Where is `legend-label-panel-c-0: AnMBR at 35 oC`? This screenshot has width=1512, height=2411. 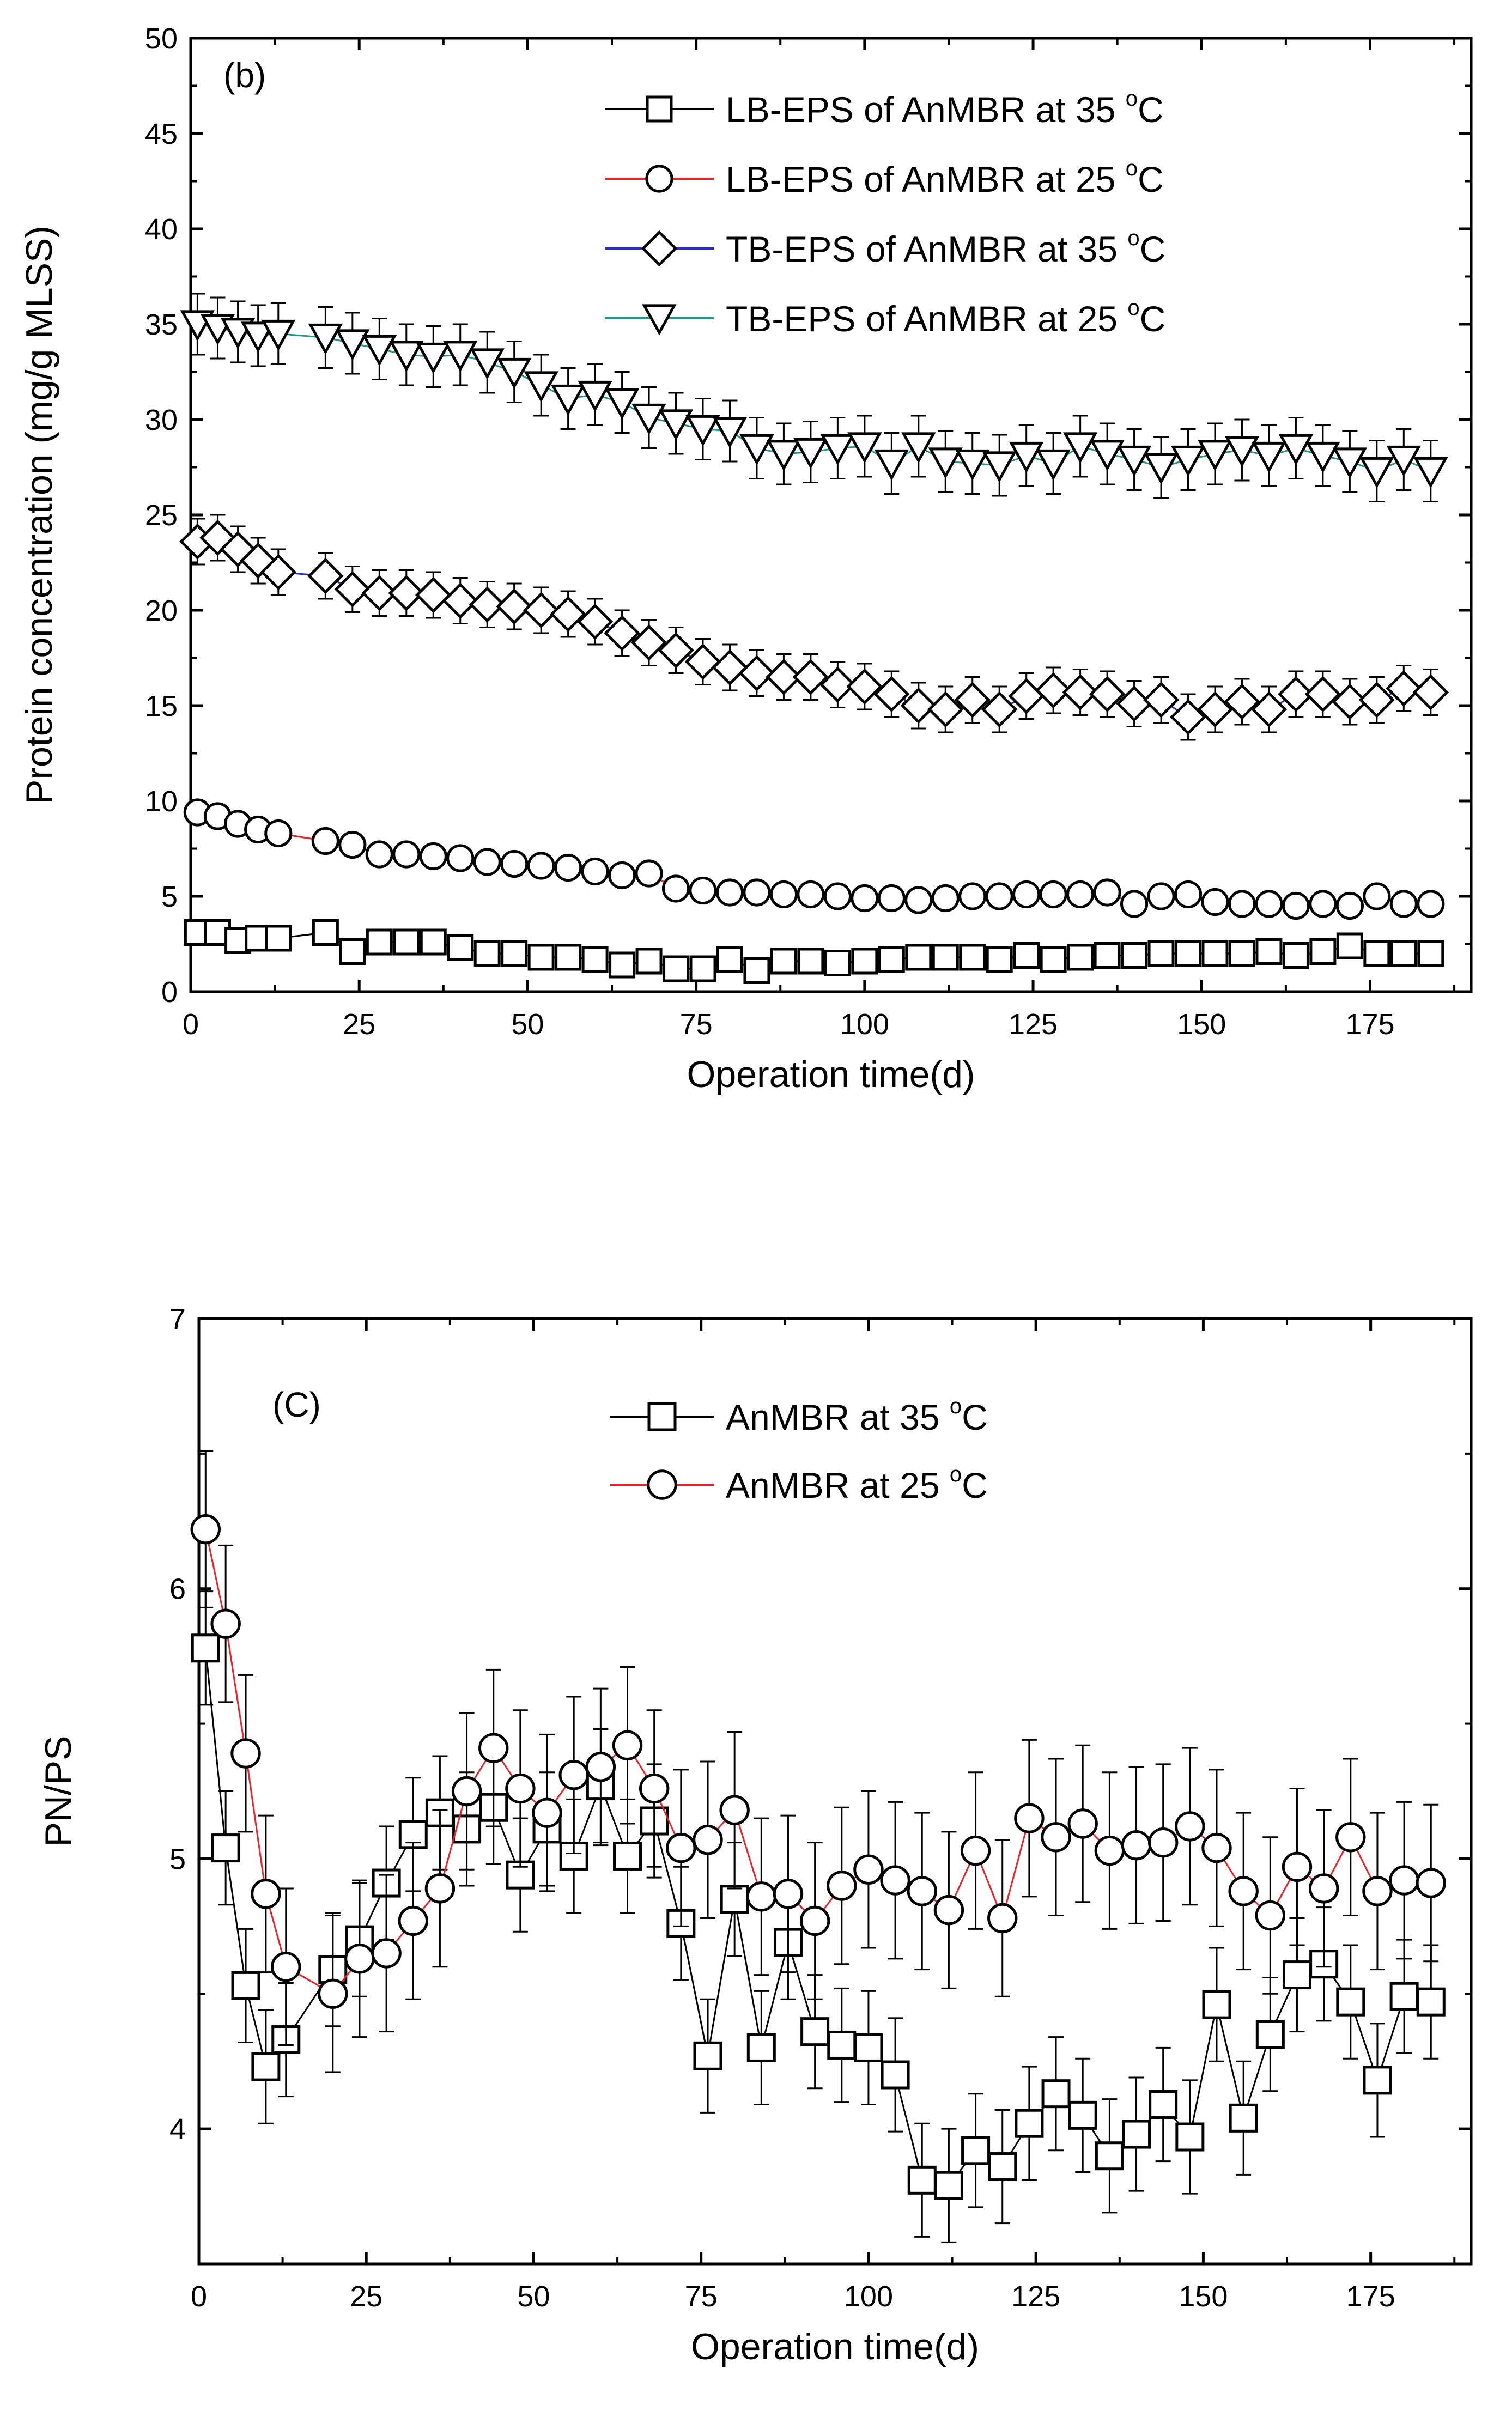
legend-label-panel-c-0: AnMBR at 35 oC is located at coordinates (857, 1415).